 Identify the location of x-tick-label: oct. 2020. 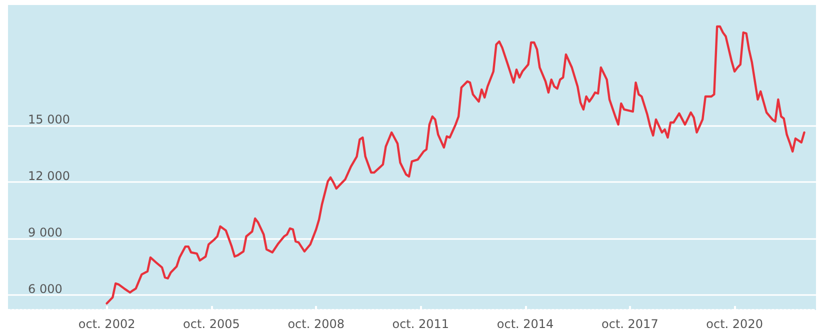
(734, 324).